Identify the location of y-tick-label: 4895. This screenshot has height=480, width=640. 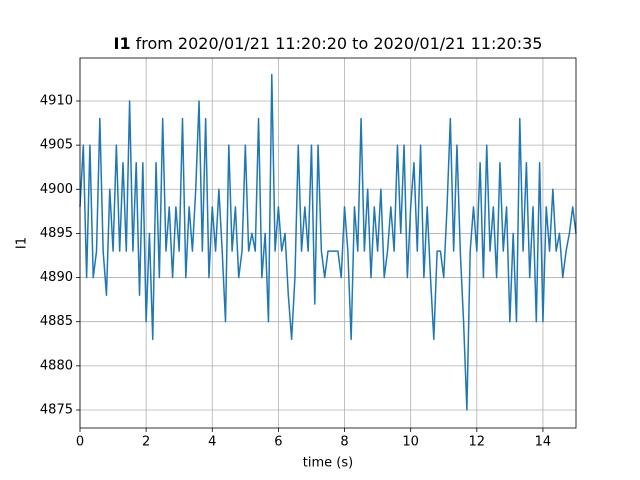
(56, 233).